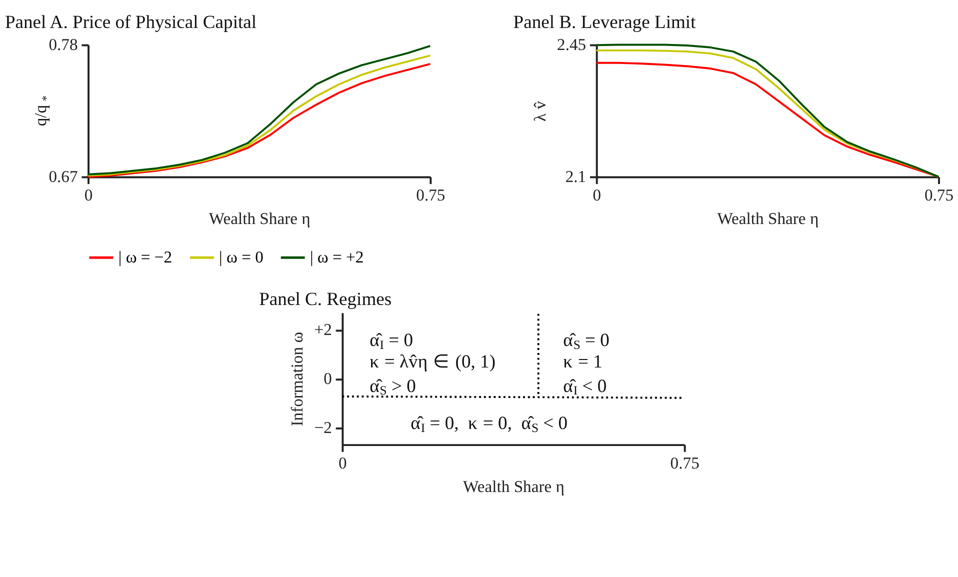  I want to click on y-axis-title: λ v̂, so click(540, 111).